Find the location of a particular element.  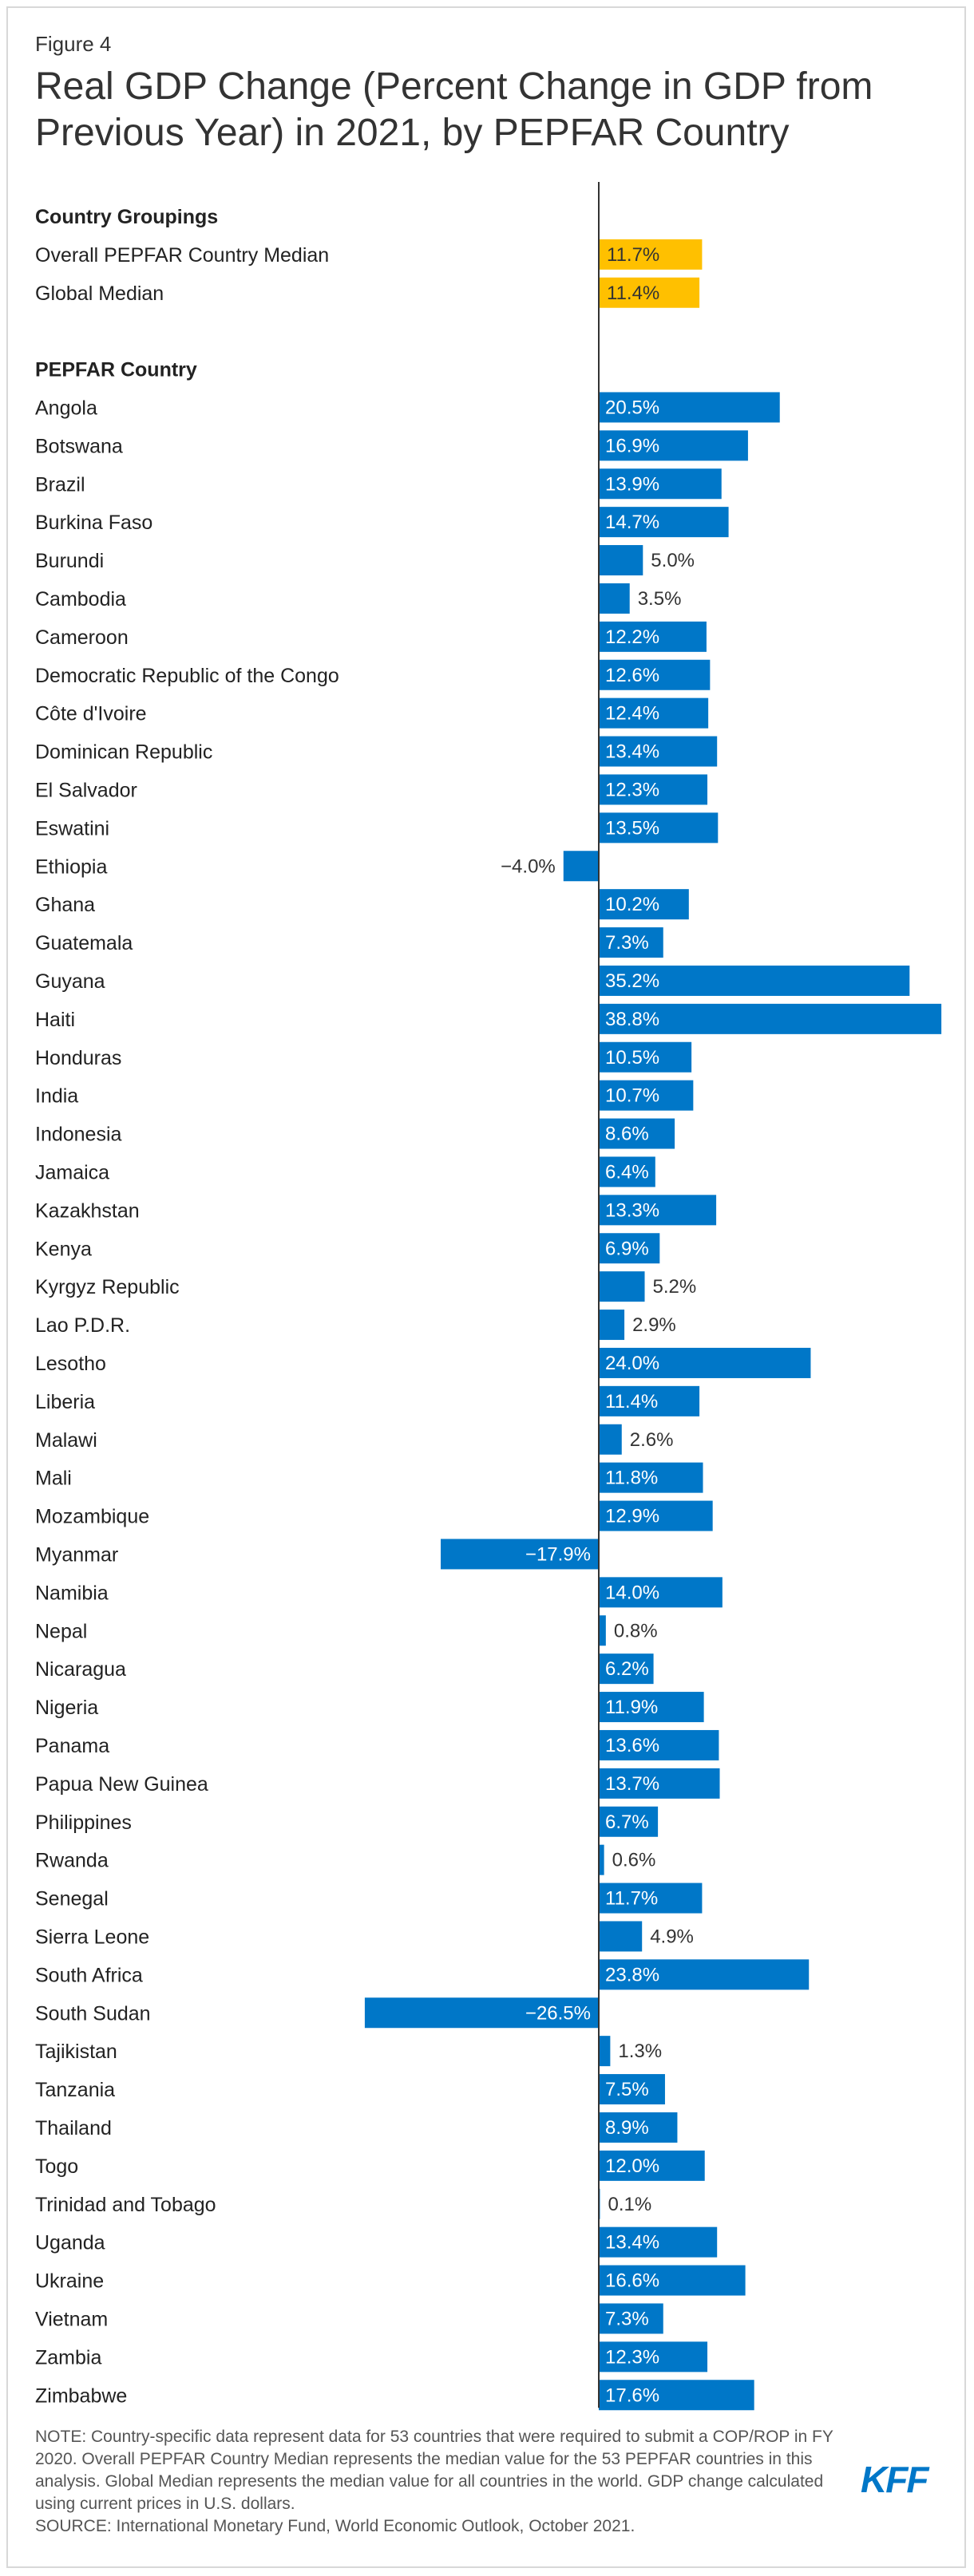

data-label: 12.4% is located at coordinates (632, 714).